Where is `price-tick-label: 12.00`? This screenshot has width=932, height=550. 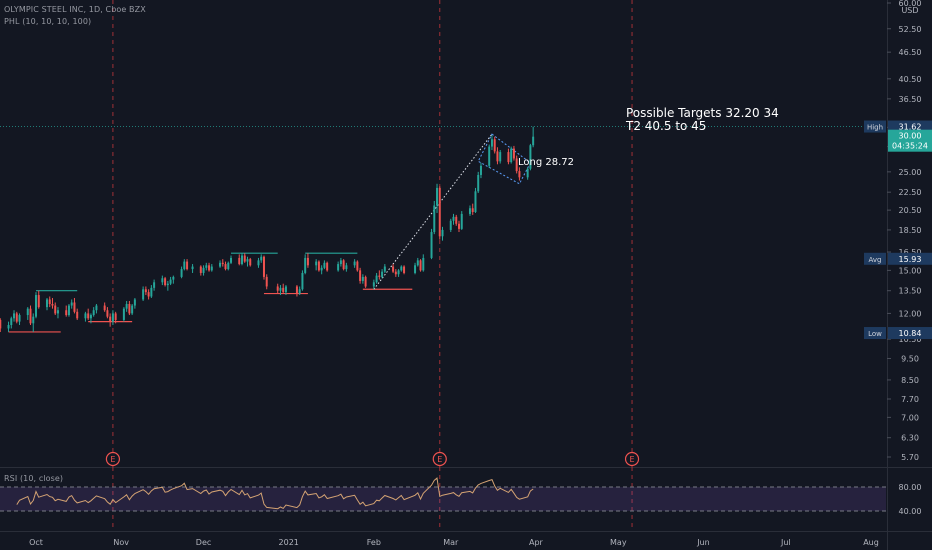 price-tick-label: 12.00 is located at coordinates (910, 313).